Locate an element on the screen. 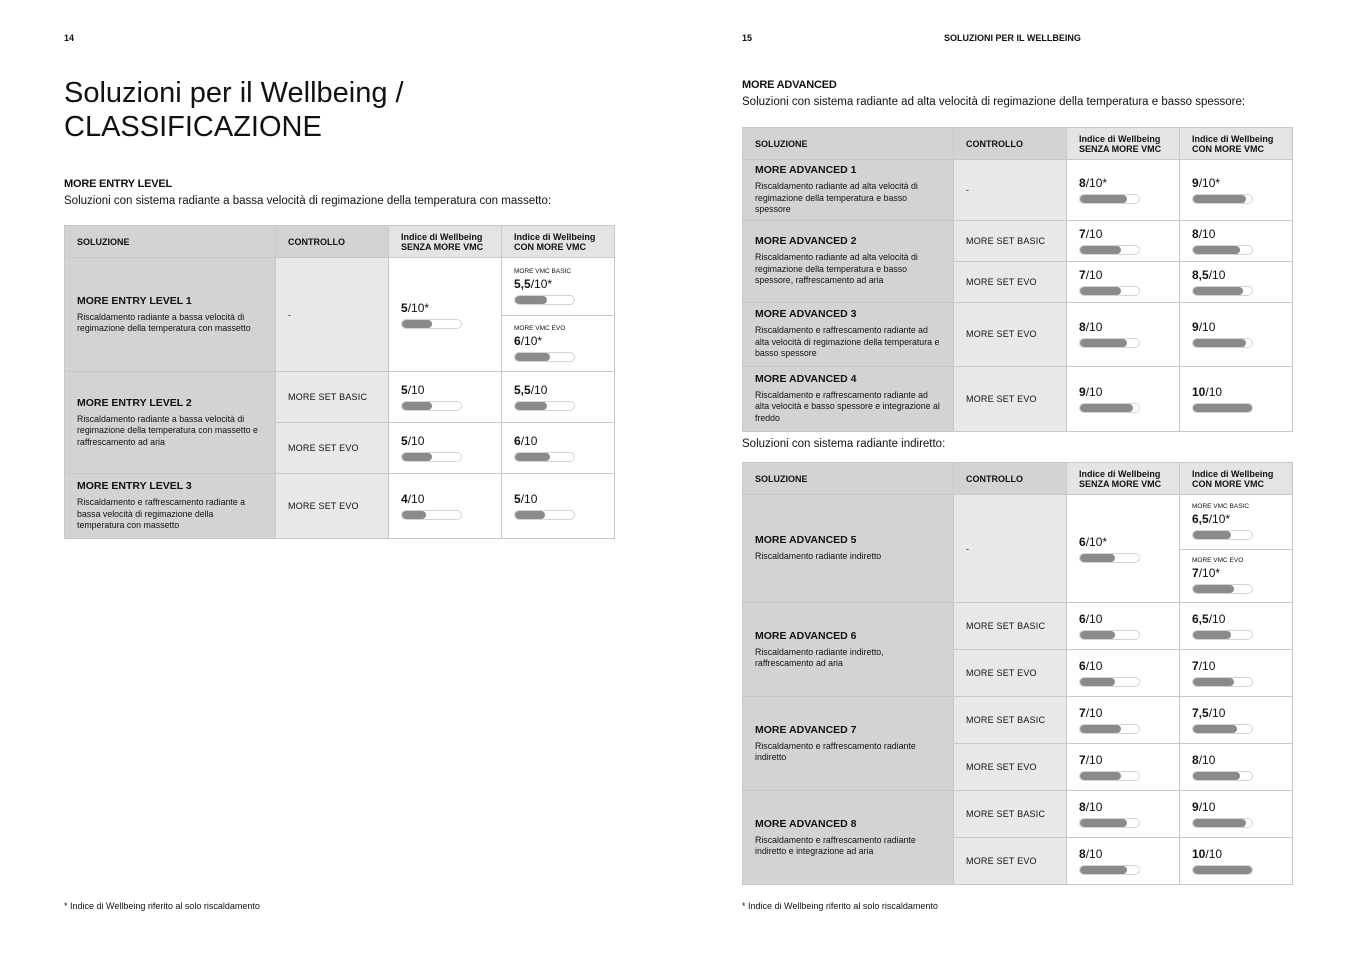 Image resolution: width=1356 pixels, height=959 pixels. header-index-with: Indice di Wellbeing CON MORE VMC is located at coordinates (558, 241).